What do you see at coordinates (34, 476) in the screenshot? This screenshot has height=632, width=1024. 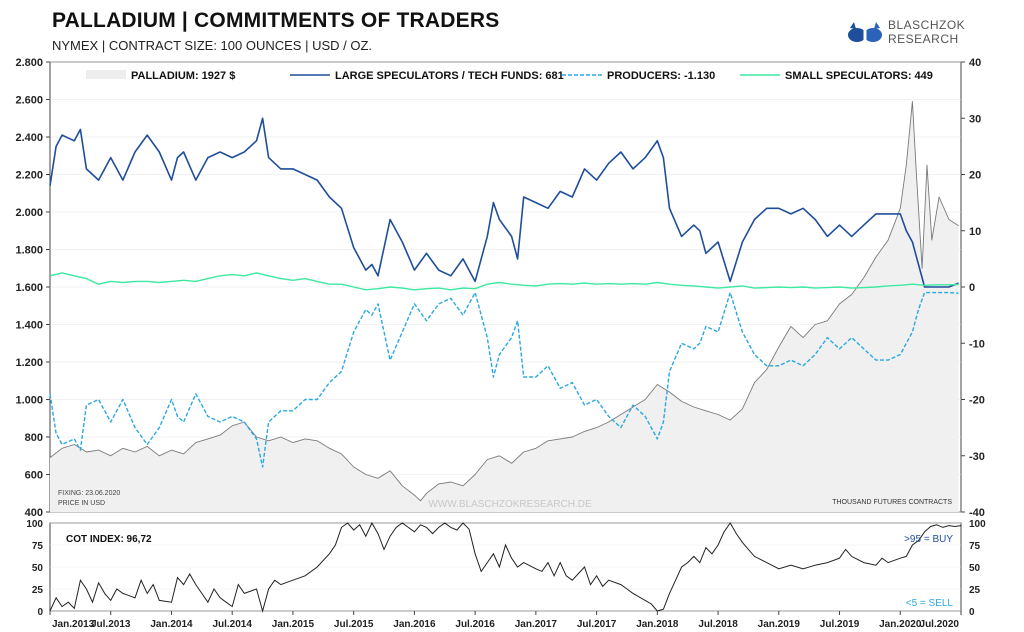 I see `left-tick-label: 600` at bounding box center [34, 476].